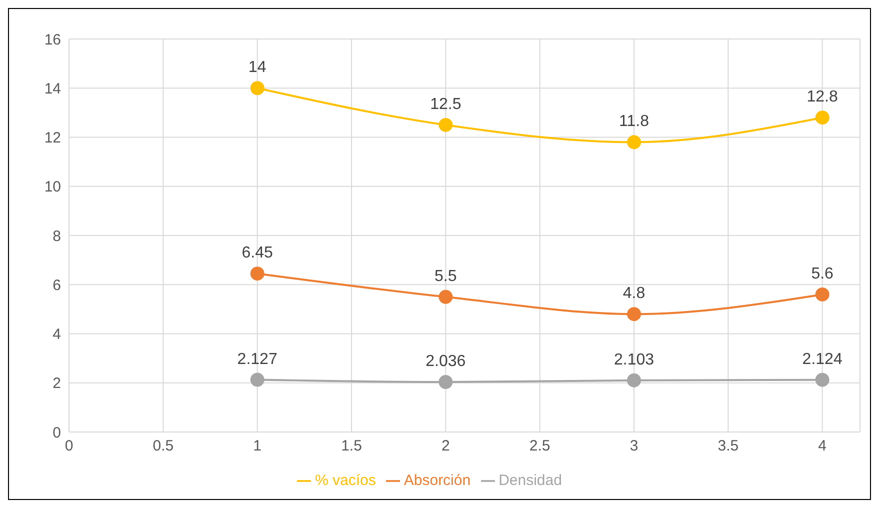 Image resolution: width=881 pixels, height=510 pixels. What do you see at coordinates (530, 480) in the screenshot?
I see `legend-label: Densidad` at bounding box center [530, 480].